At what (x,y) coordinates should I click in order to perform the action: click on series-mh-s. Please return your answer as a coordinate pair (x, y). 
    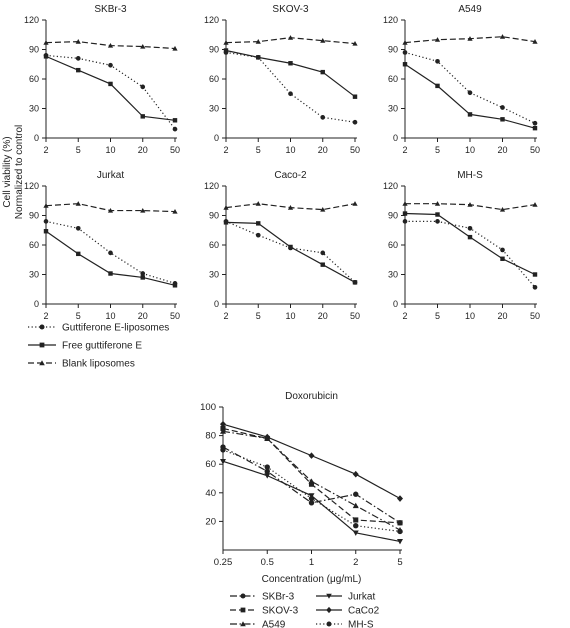
    Looking at the image, I should click on (311, 491).